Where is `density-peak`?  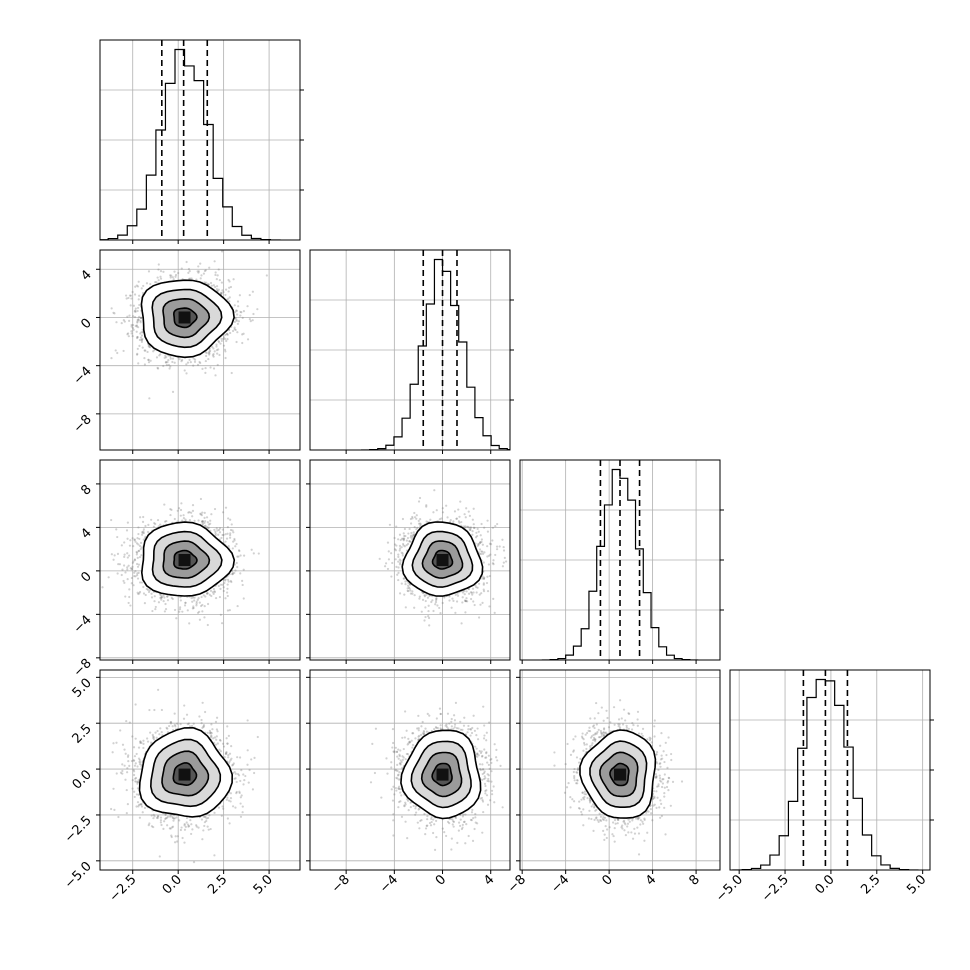 density-peak is located at coordinates (184, 774).